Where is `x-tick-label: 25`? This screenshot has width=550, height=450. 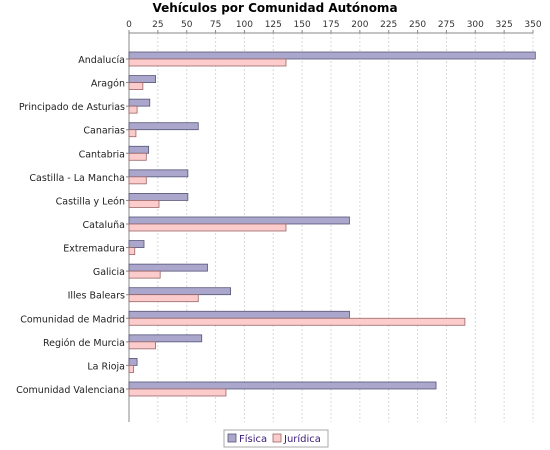 x-tick-label: 25 is located at coordinates (157, 25).